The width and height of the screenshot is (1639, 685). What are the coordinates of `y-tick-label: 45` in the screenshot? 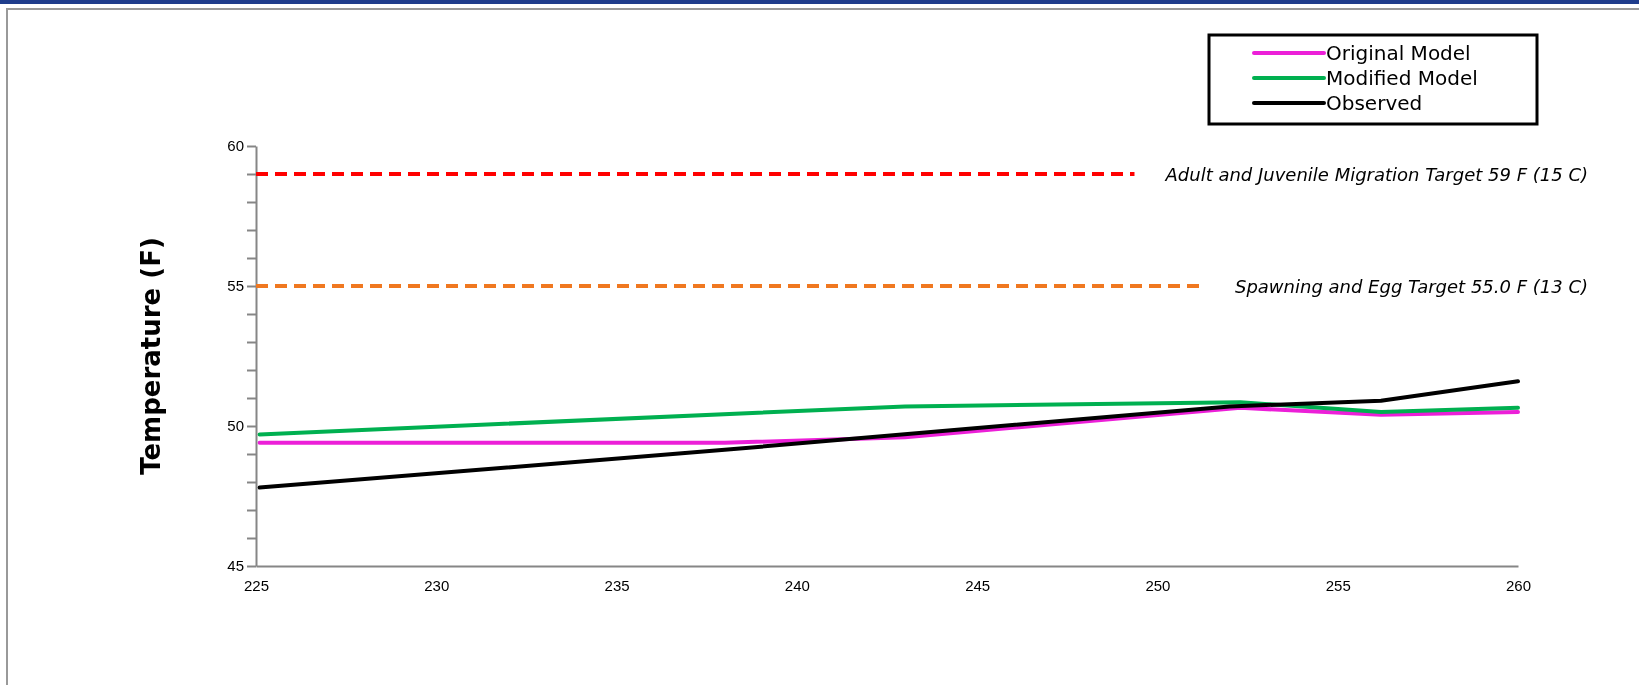 It's located at (235, 566).